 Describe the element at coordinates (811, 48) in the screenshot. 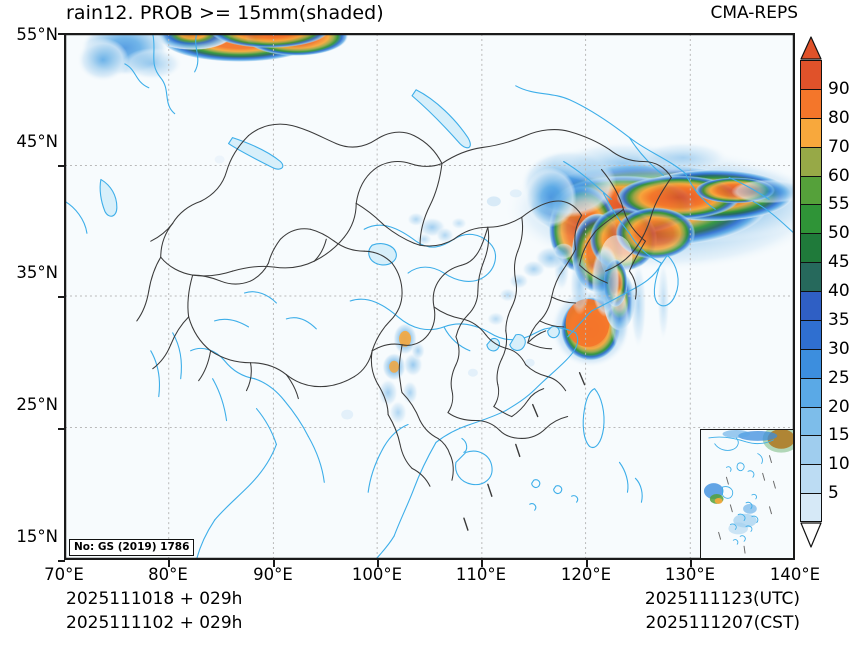

I see `colorbar-top-arrow` at that location.